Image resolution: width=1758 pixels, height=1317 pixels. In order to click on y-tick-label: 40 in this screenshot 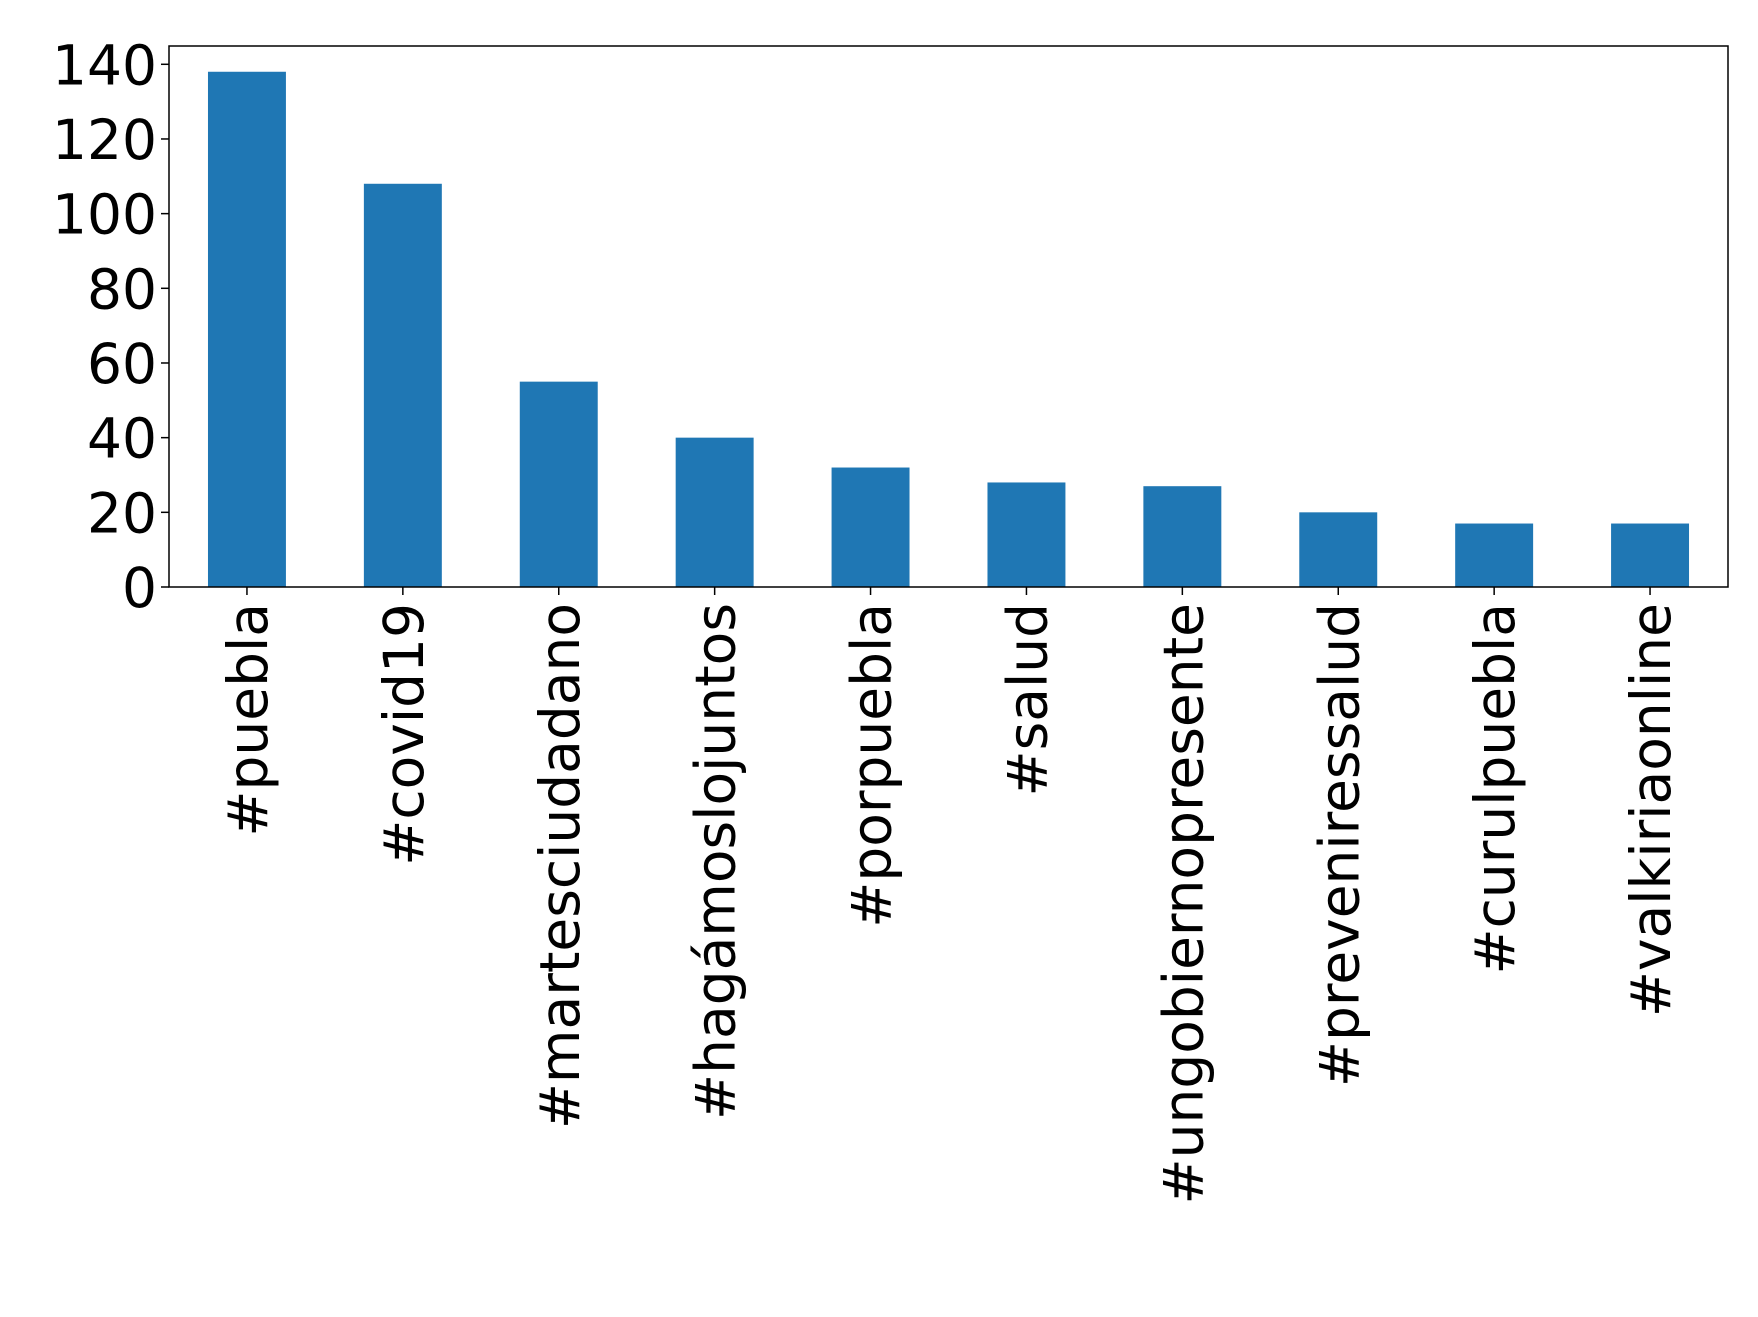, I will do `click(122, 439)`.